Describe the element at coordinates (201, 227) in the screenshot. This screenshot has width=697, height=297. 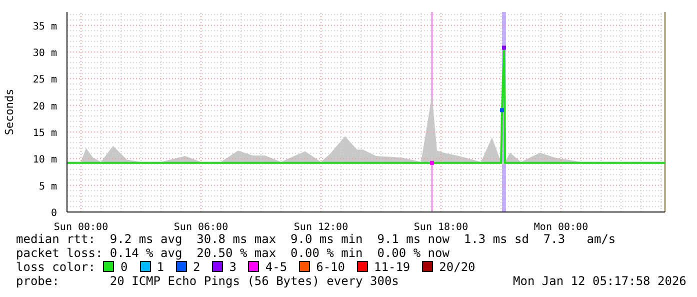
I see `x-tick-label: Sun 06:00` at that location.